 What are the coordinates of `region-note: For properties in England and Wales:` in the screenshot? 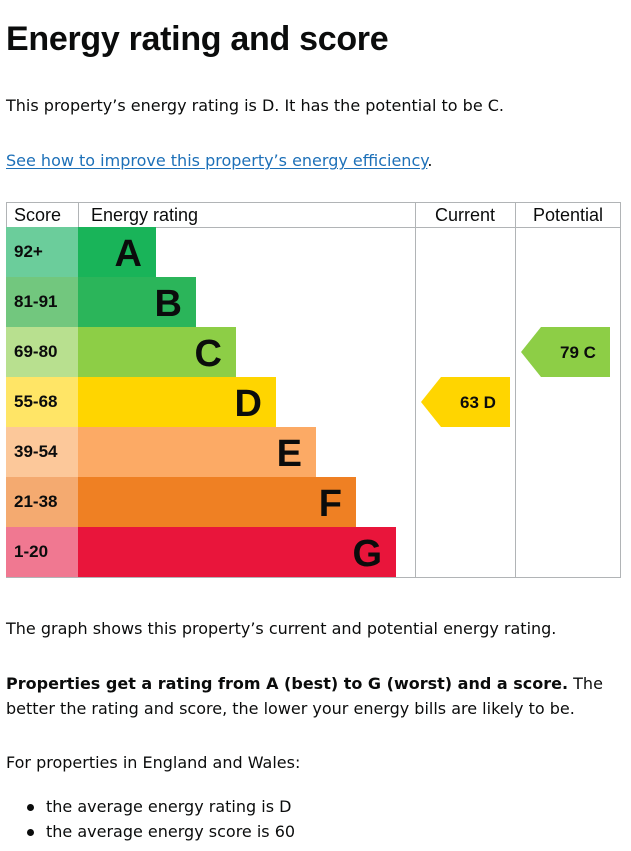 It's located at (153, 762).